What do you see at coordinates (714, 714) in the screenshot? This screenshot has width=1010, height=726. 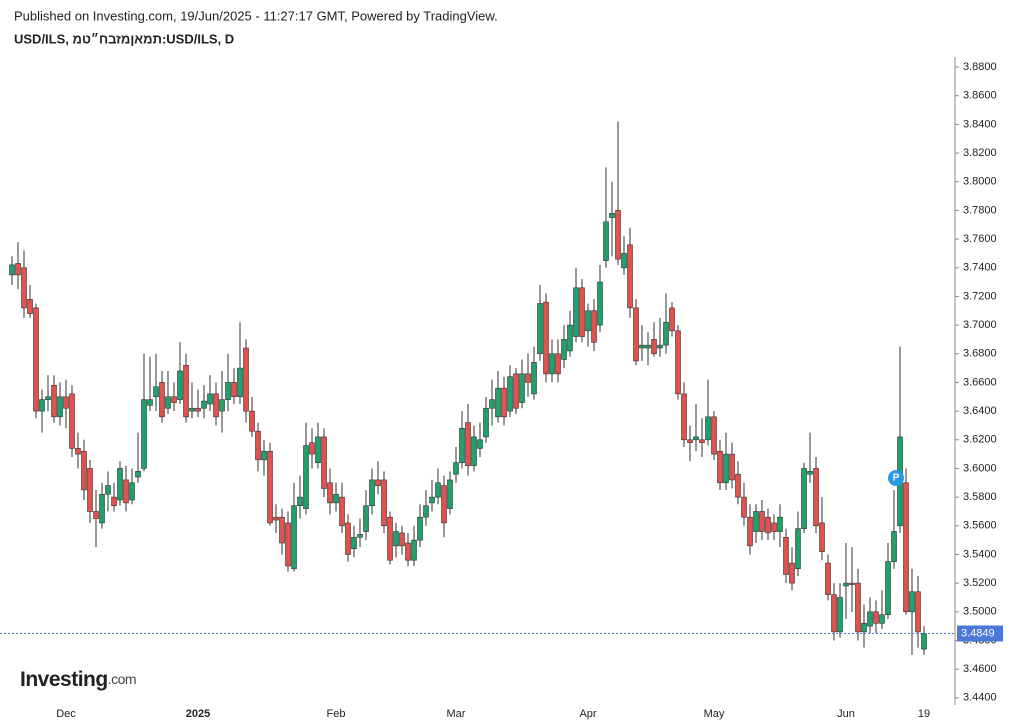 I see `x-tick-label: May` at bounding box center [714, 714].